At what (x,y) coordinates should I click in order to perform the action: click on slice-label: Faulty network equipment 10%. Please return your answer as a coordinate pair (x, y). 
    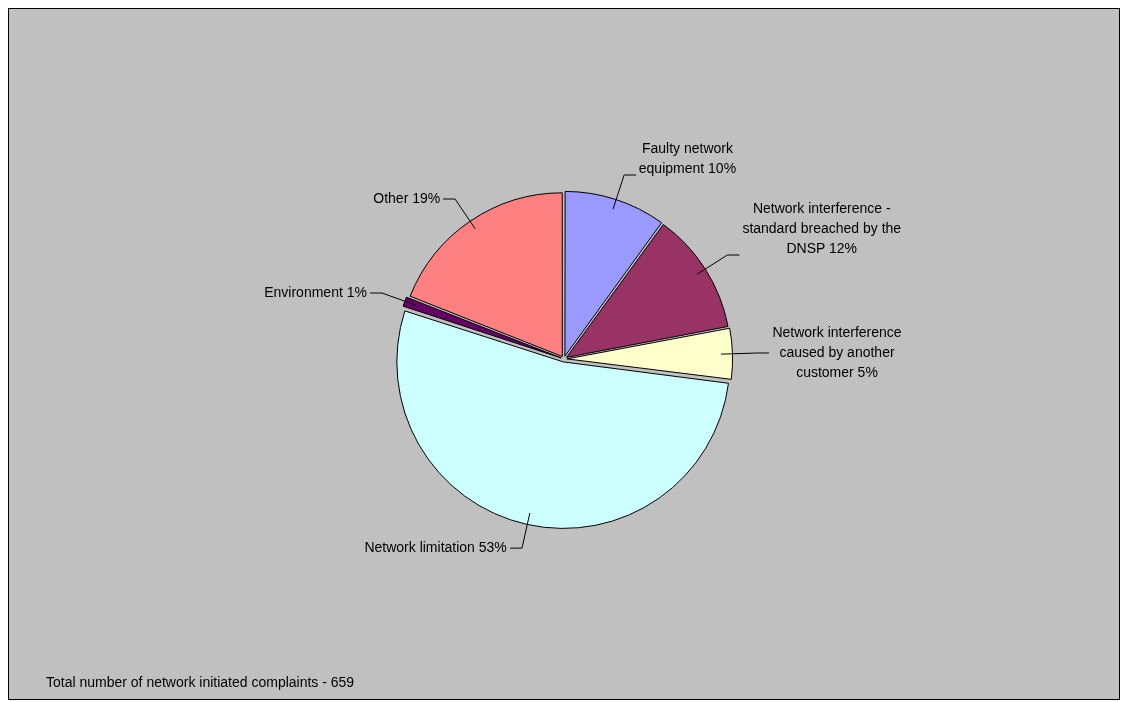
    Looking at the image, I should click on (687, 157).